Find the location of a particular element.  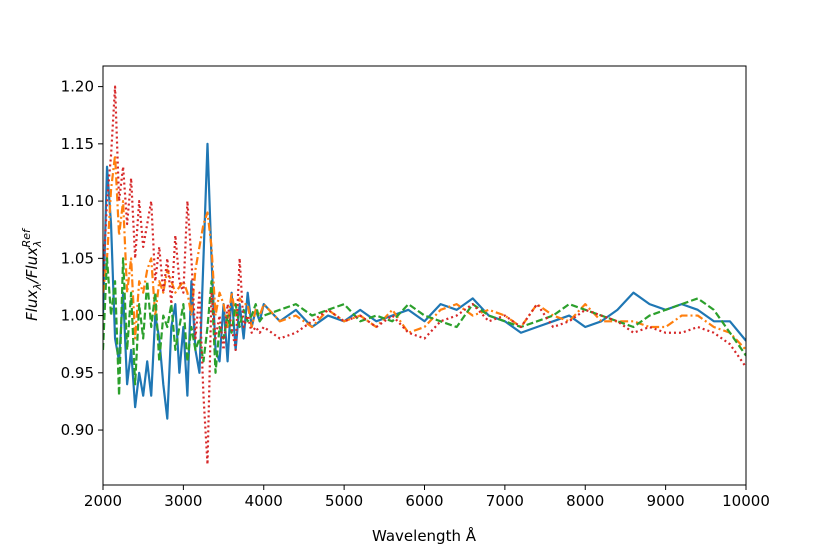

y-tick-label: 1.05 is located at coordinates (77, 258).